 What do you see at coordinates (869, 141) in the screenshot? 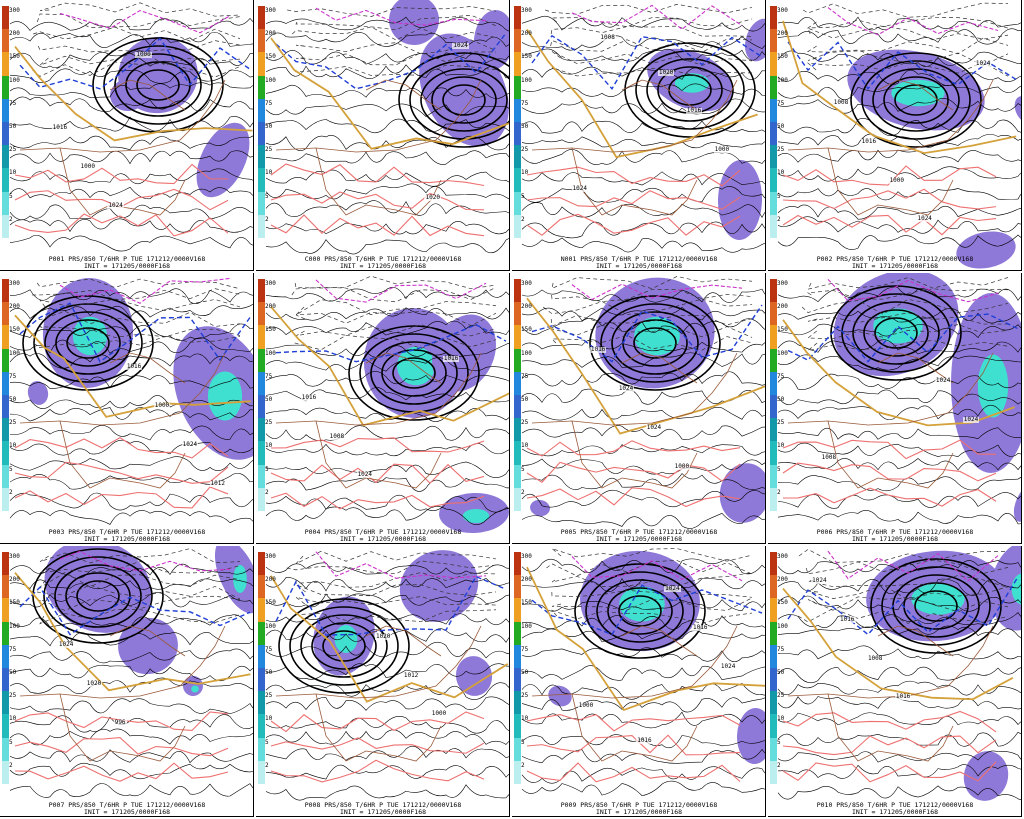
I see `isobar-value-label: 1016` at bounding box center [869, 141].